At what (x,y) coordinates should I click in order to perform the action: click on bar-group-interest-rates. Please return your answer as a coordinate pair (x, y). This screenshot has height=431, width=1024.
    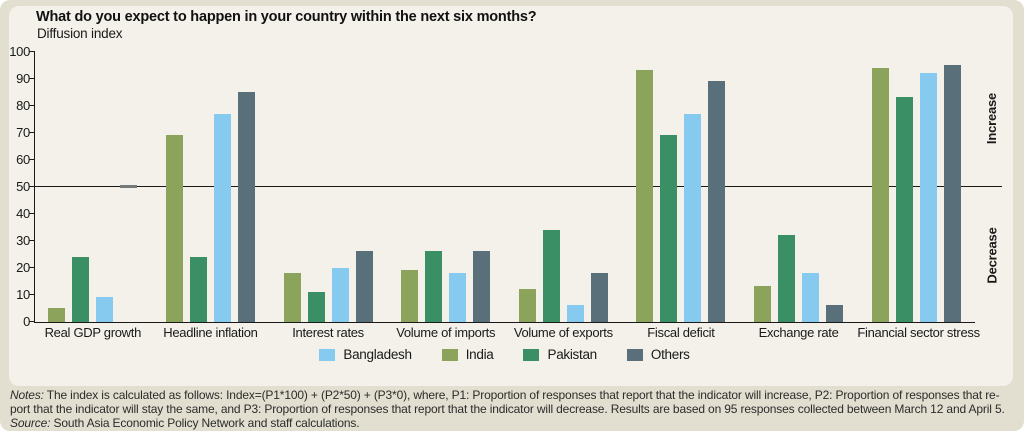
    Looking at the image, I should click on (328, 187).